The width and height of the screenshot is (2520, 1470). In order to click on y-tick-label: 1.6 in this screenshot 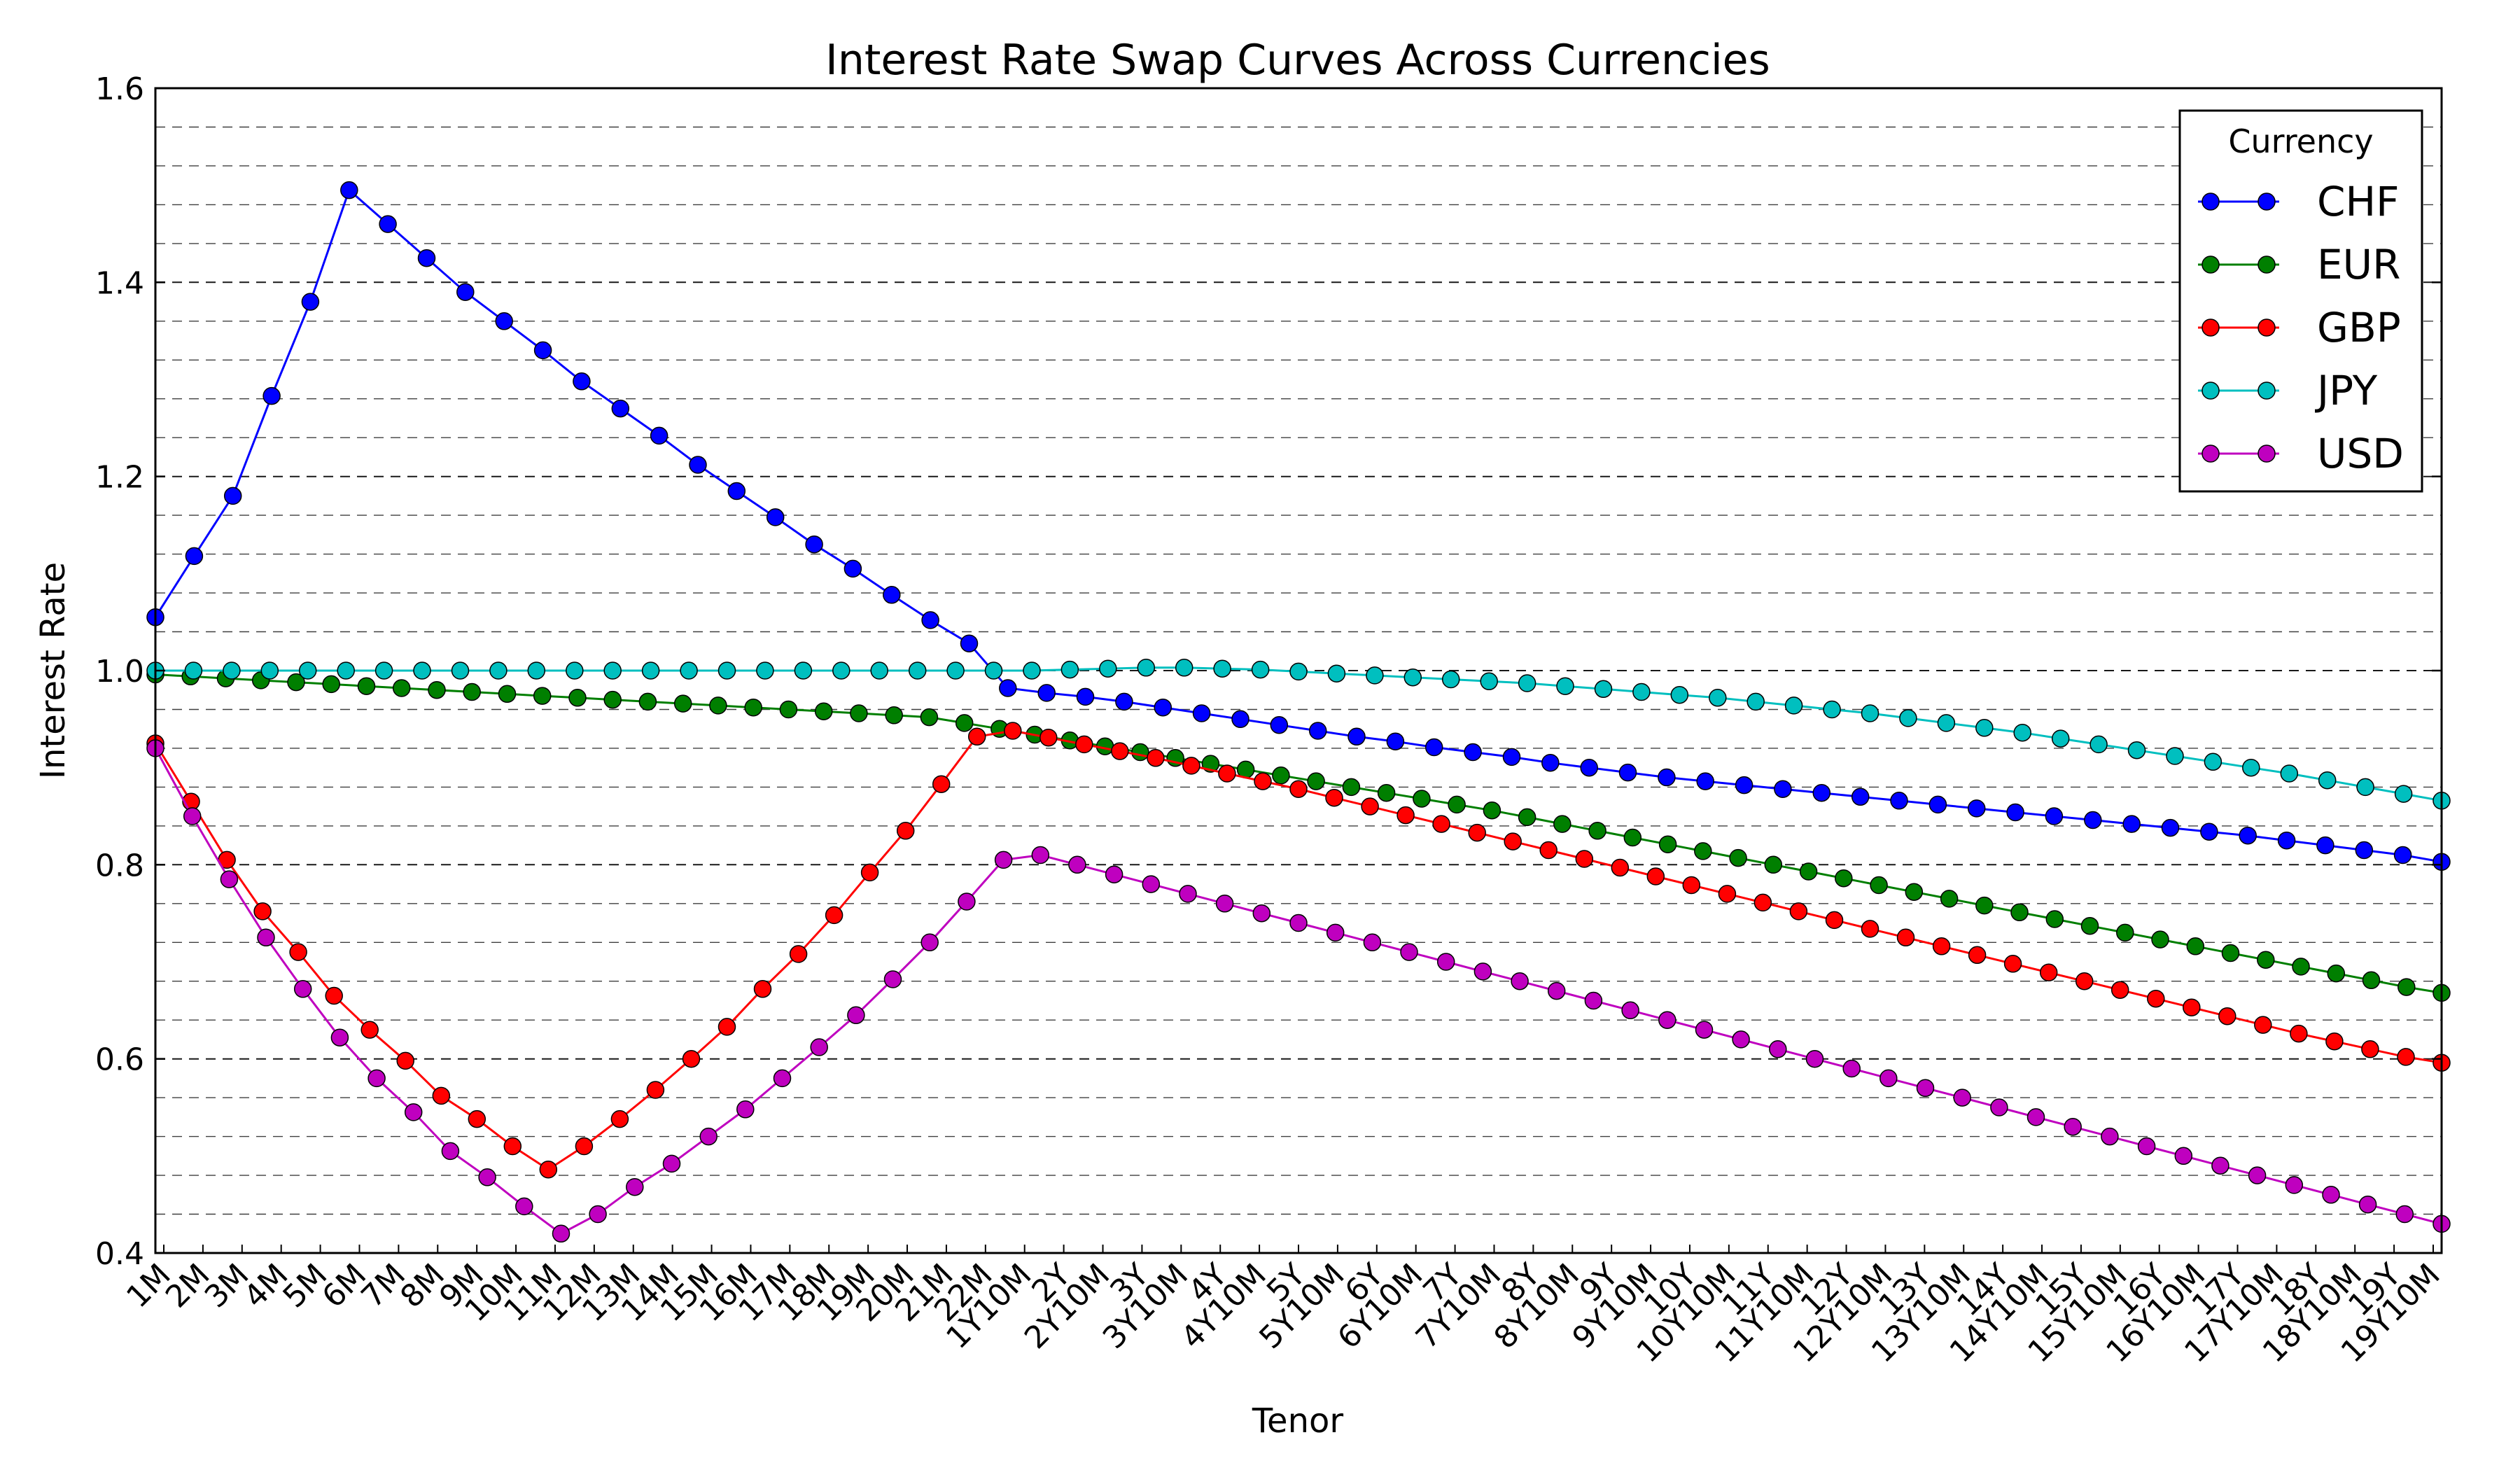, I will do `click(119, 89)`.